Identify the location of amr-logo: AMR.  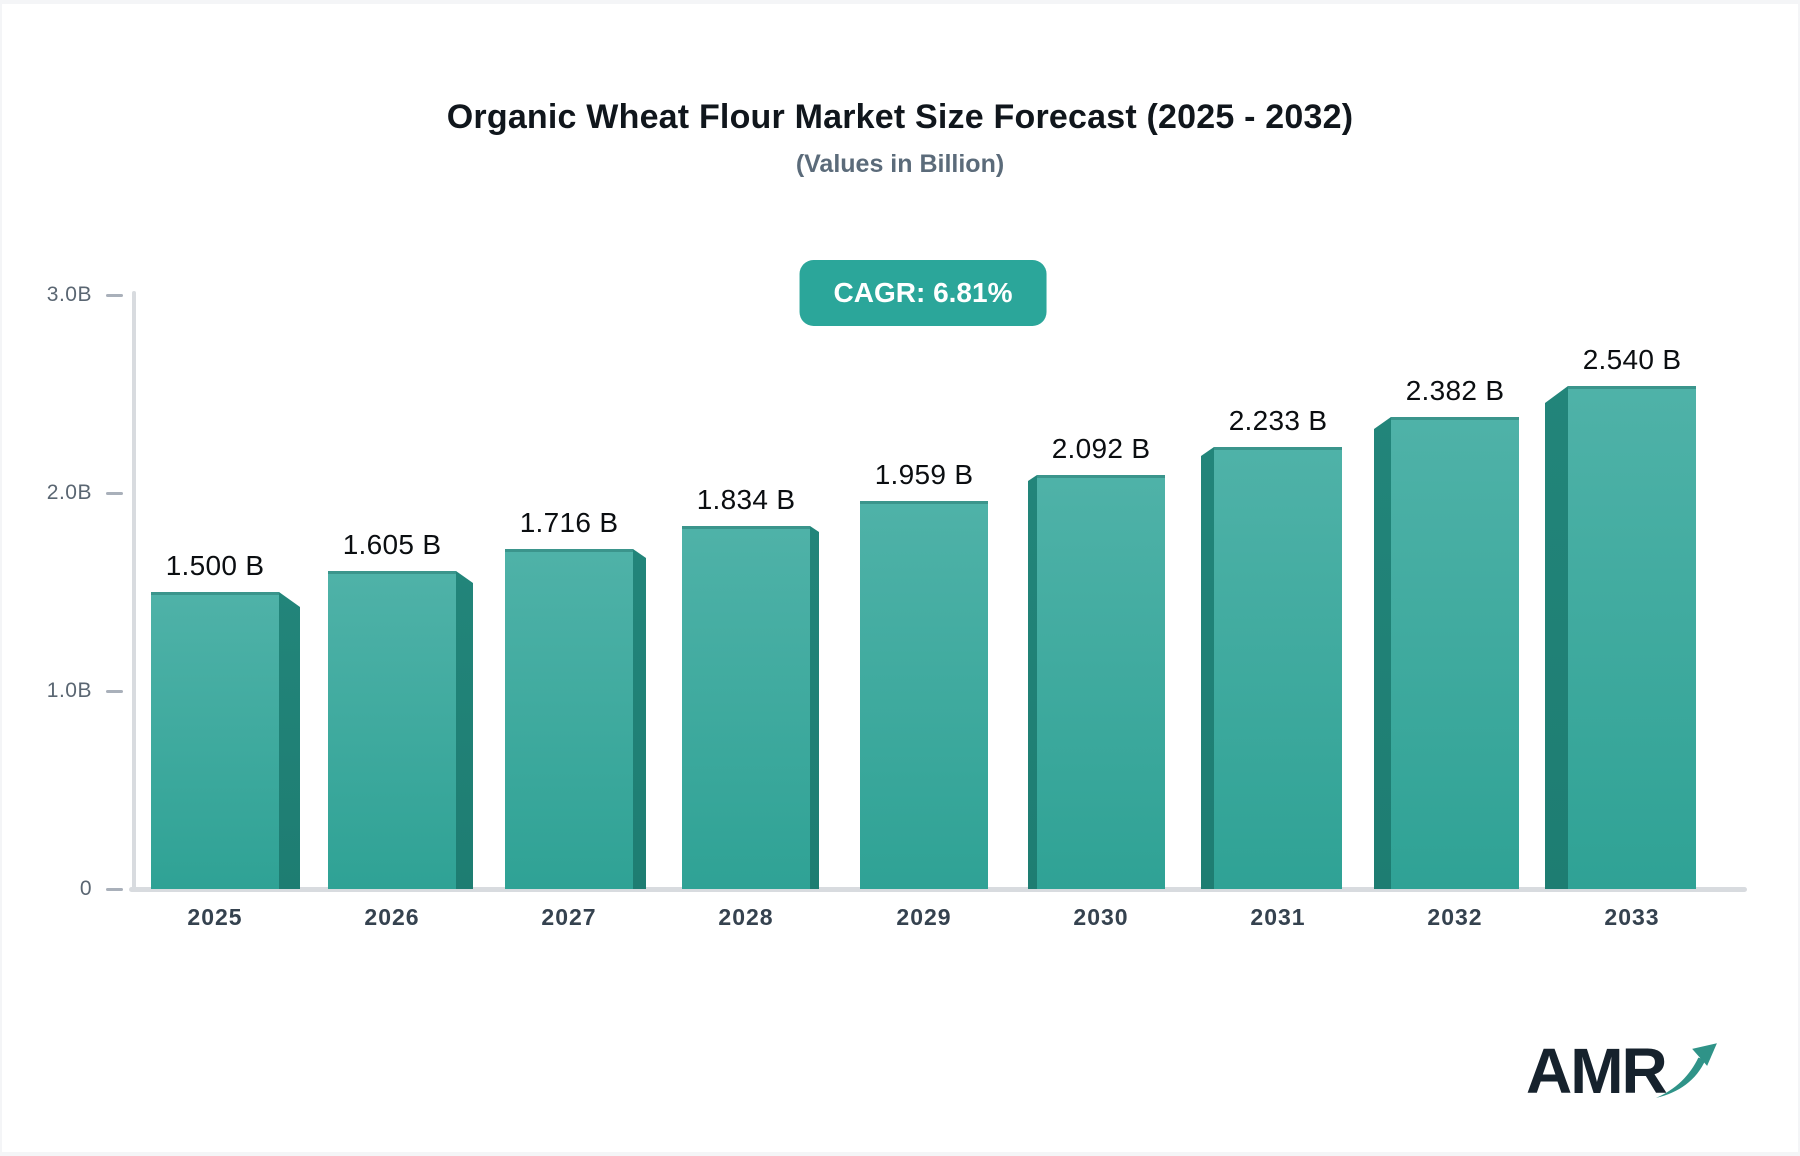
(1631, 1071).